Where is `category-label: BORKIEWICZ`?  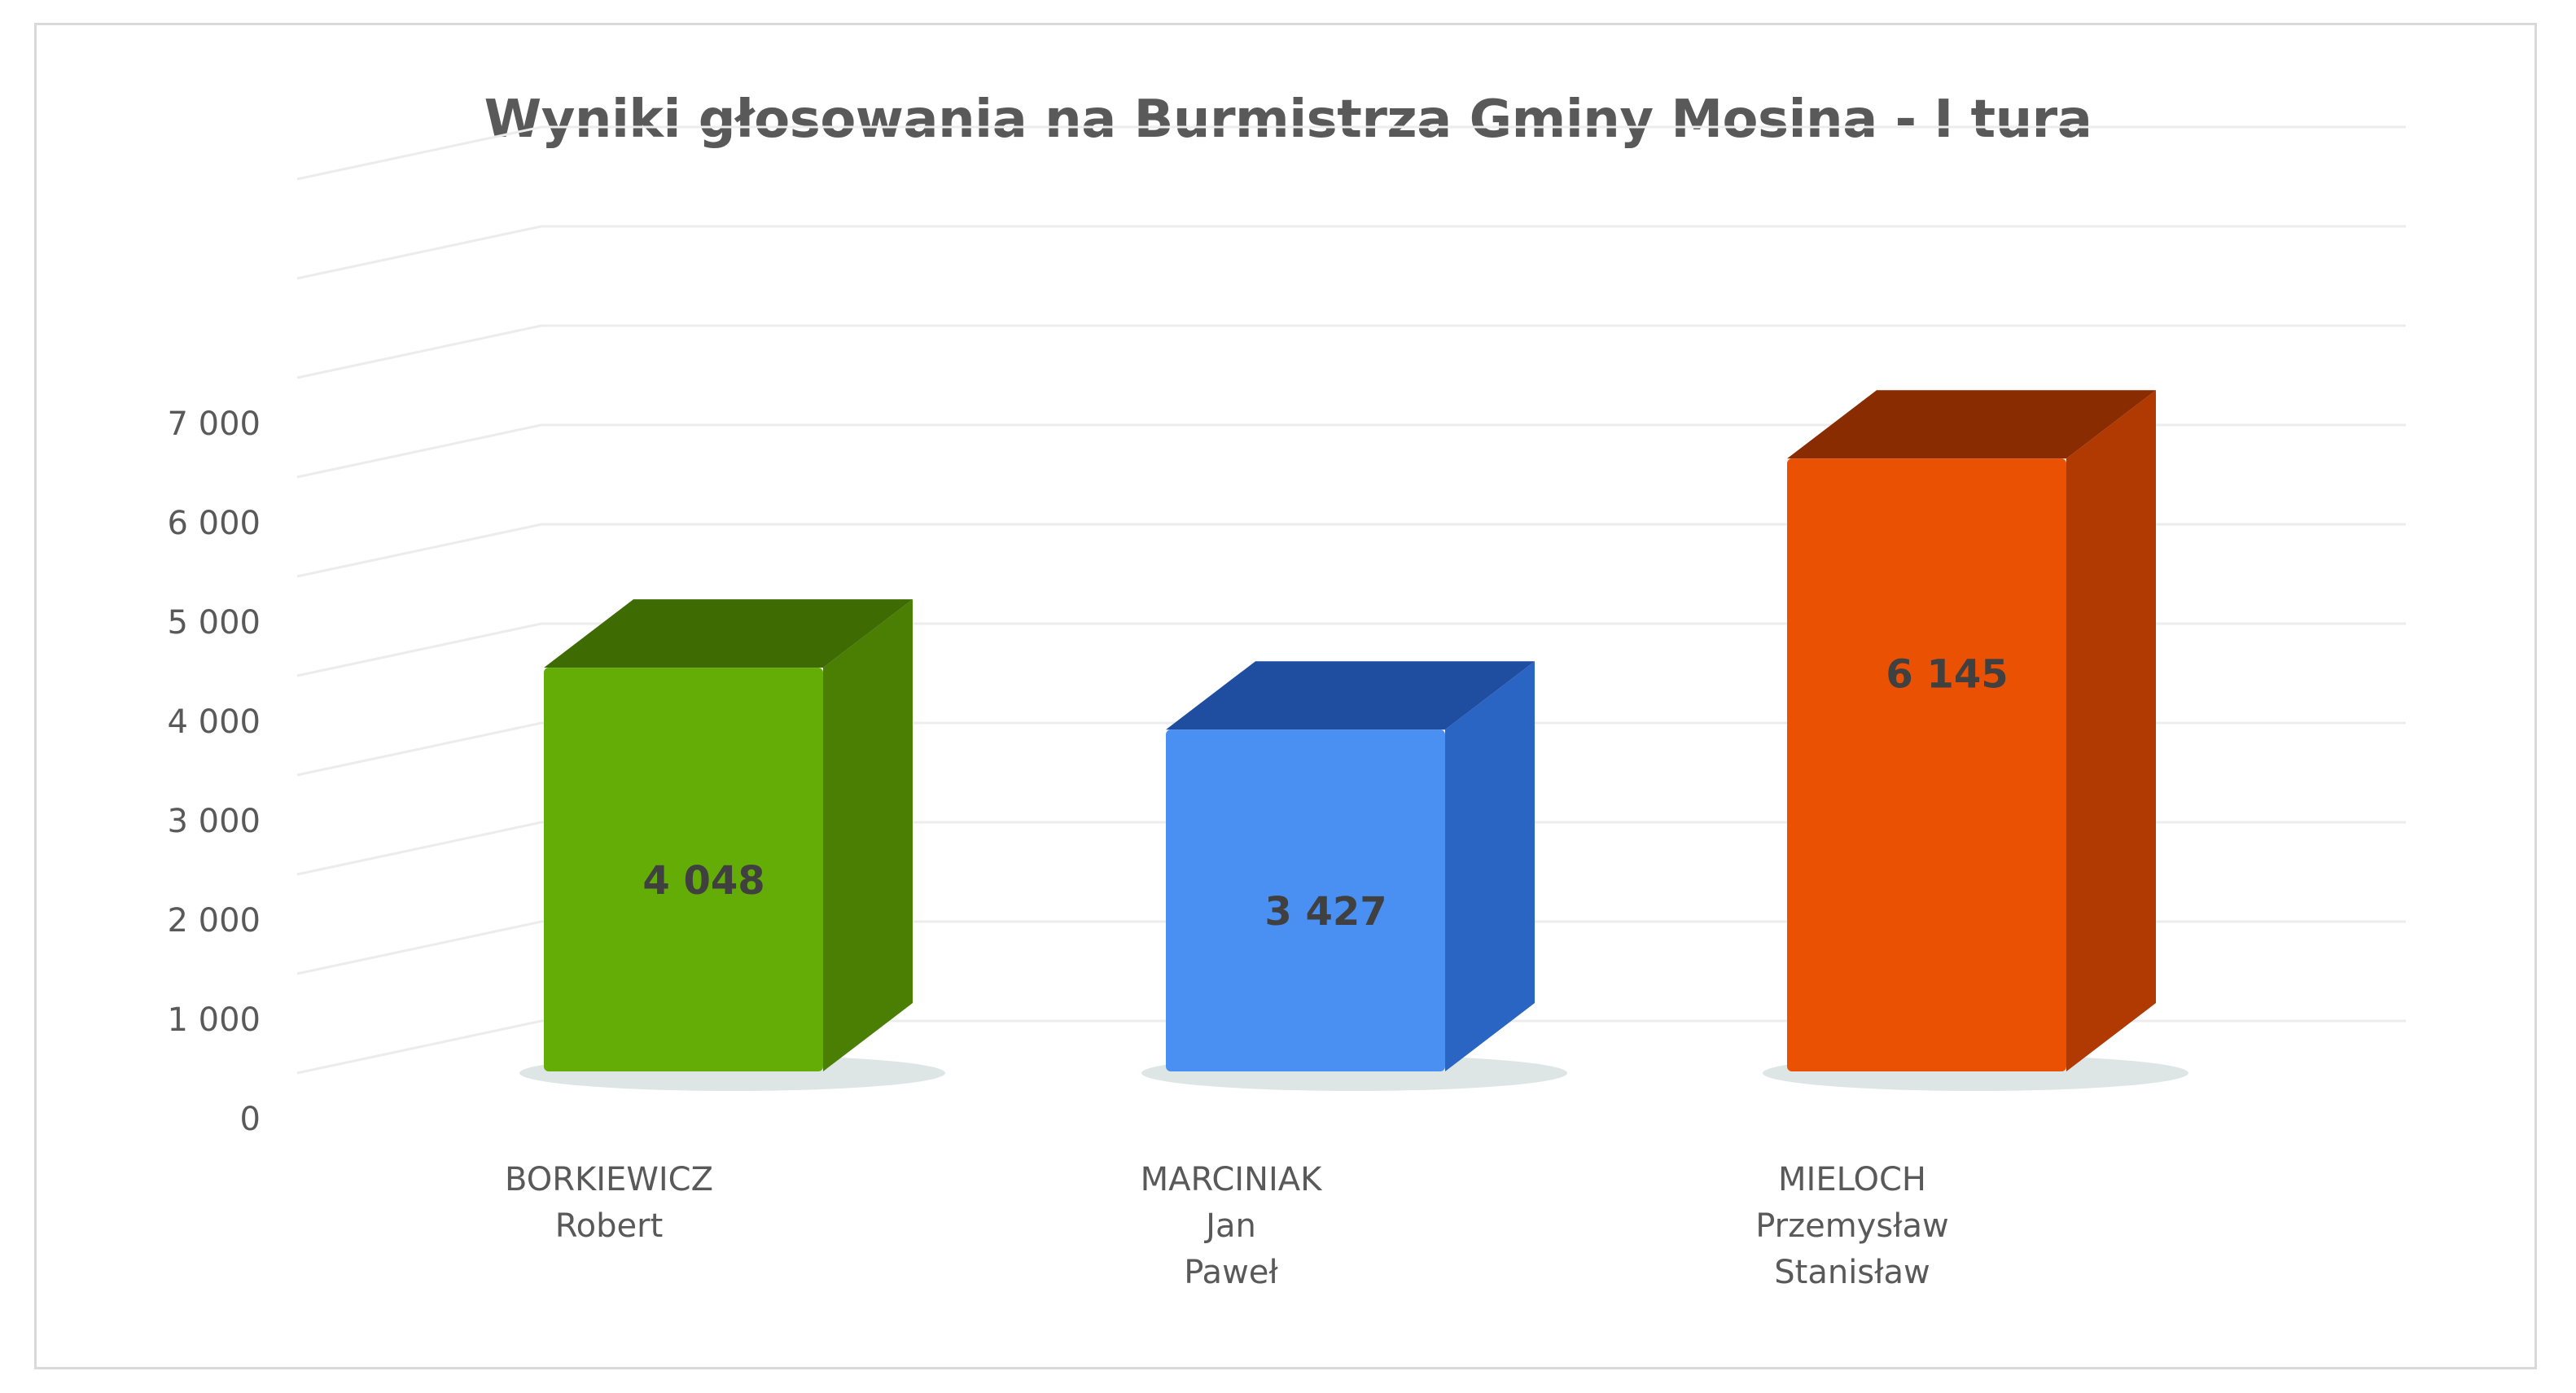
category-label: BORKIEWICZ is located at coordinates (609, 1179).